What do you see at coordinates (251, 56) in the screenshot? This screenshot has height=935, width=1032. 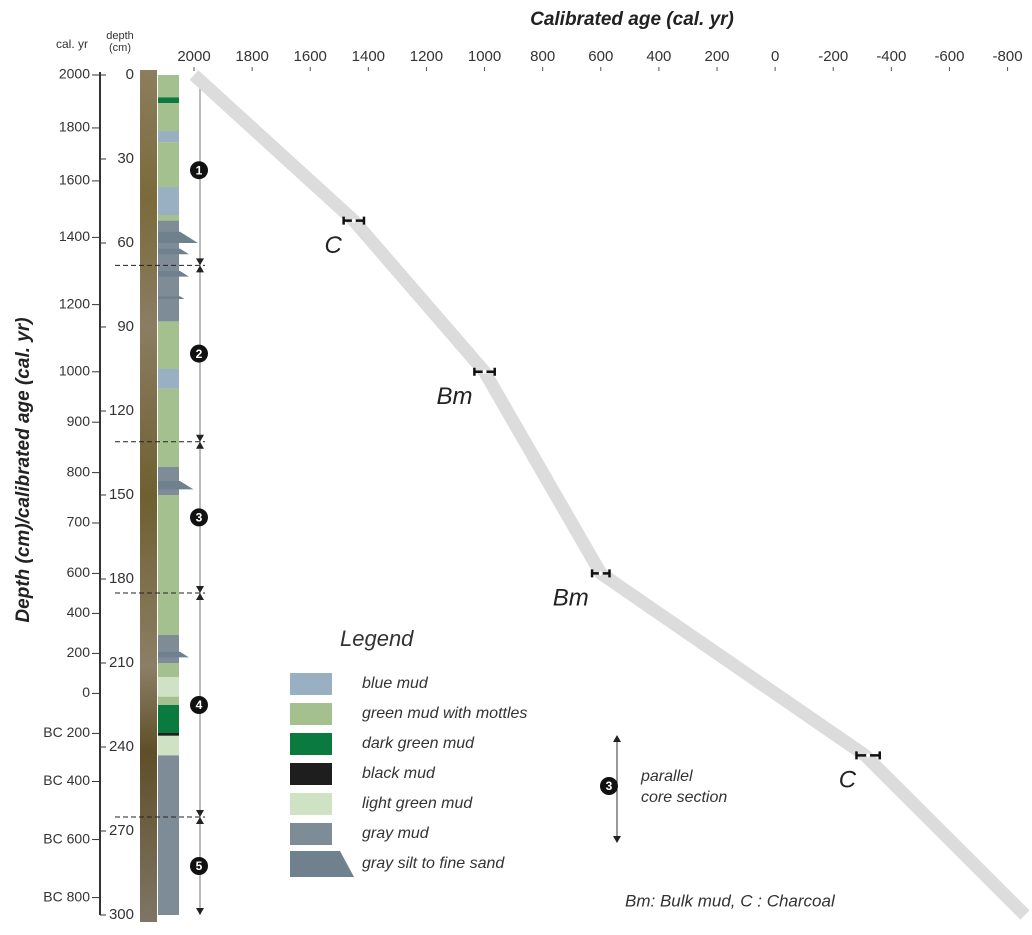 I see `x-tick-label: 1800` at bounding box center [251, 56].